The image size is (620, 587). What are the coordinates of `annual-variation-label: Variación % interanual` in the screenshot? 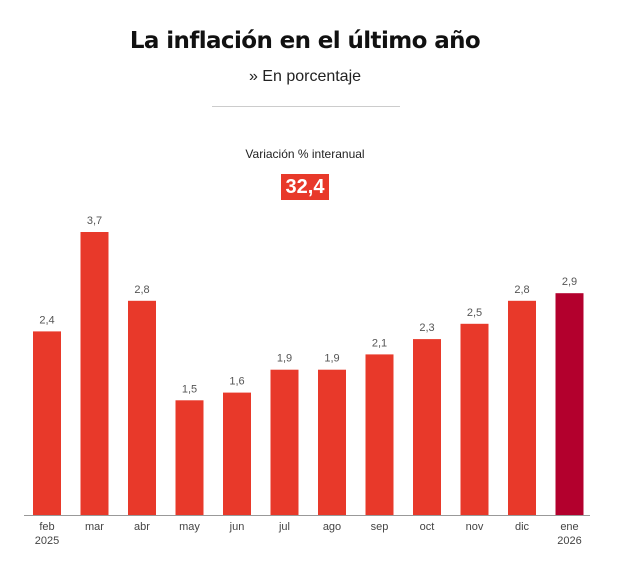 It's located at (305, 154).